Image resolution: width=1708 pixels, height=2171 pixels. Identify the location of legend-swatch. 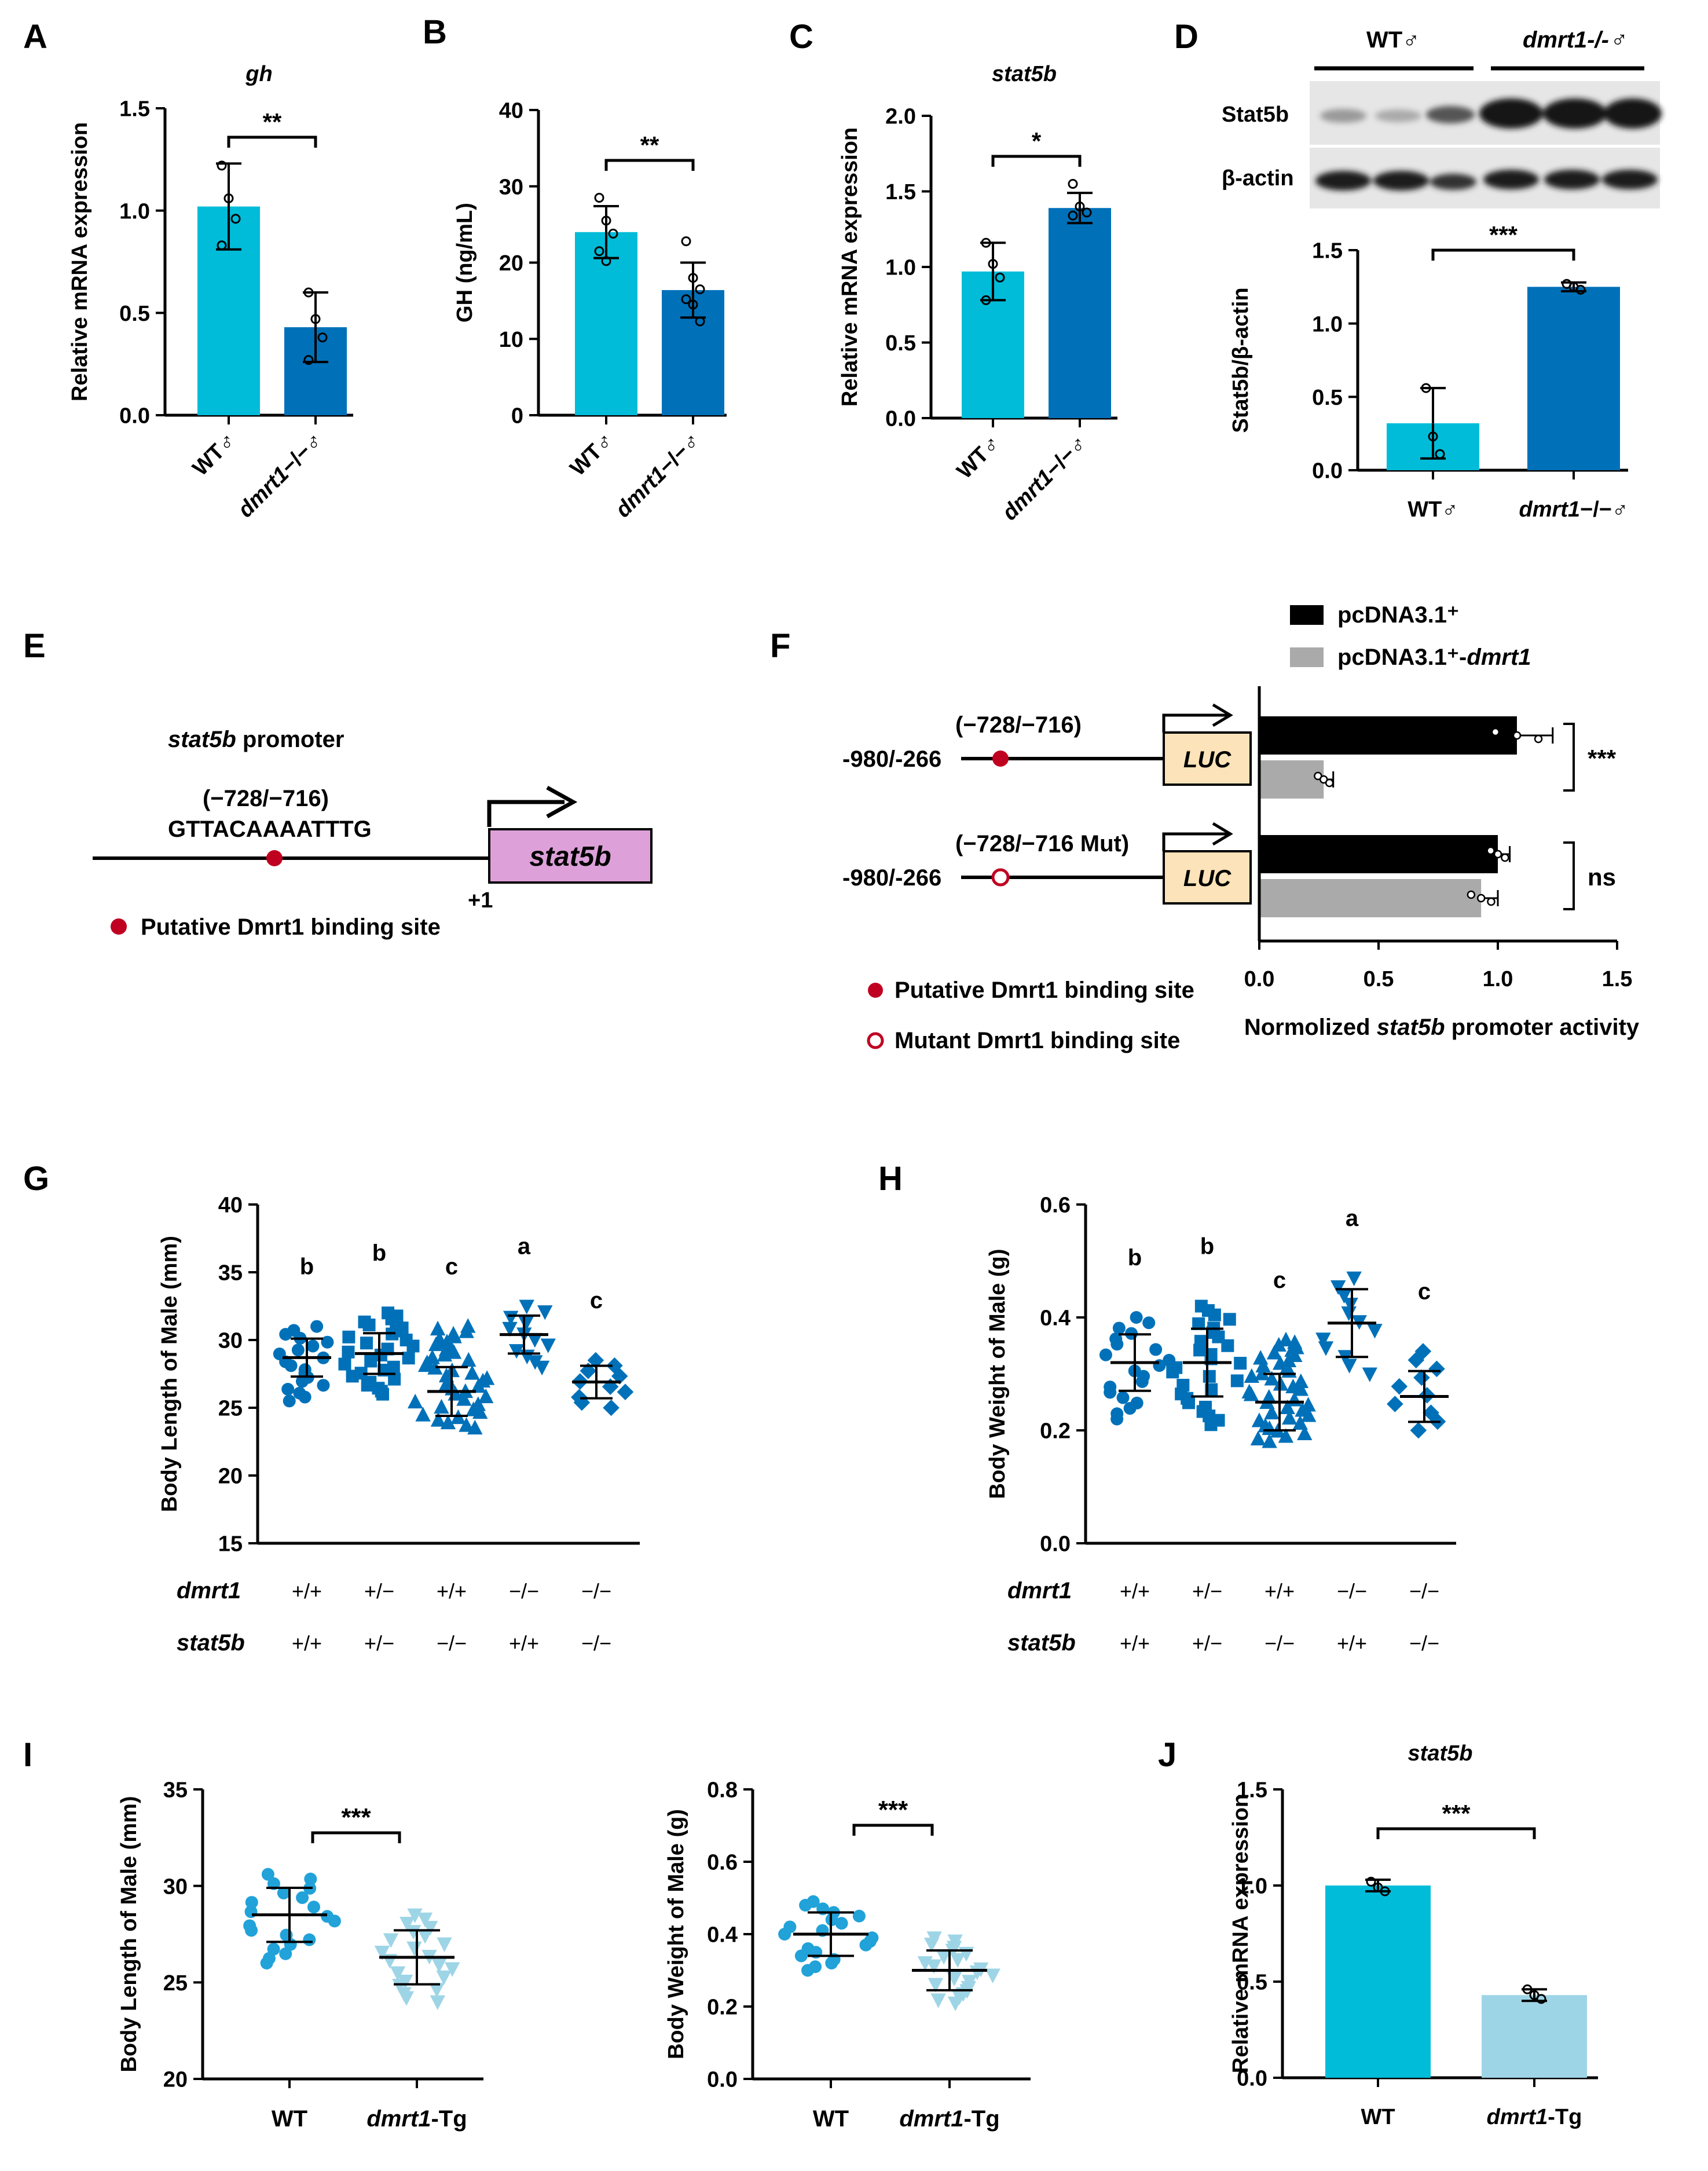
(1307, 615).